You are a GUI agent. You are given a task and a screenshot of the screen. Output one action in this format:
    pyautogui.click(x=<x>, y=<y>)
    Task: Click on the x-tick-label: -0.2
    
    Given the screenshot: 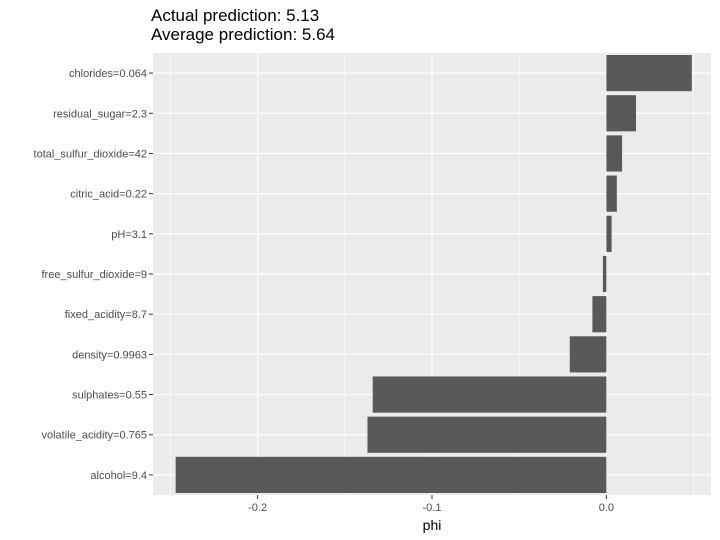 What is the action you would take?
    pyautogui.click(x=257, y=508)
    